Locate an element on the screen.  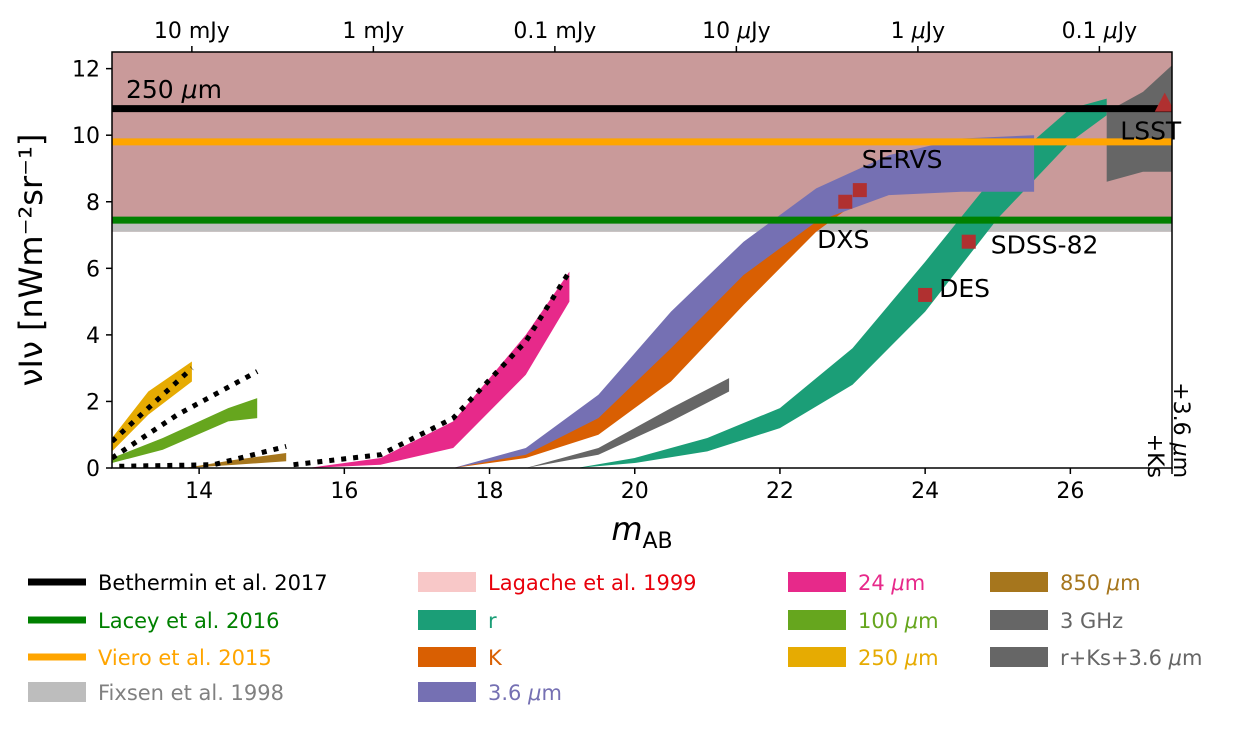
series-250-um is located at coordinates (152, 406).